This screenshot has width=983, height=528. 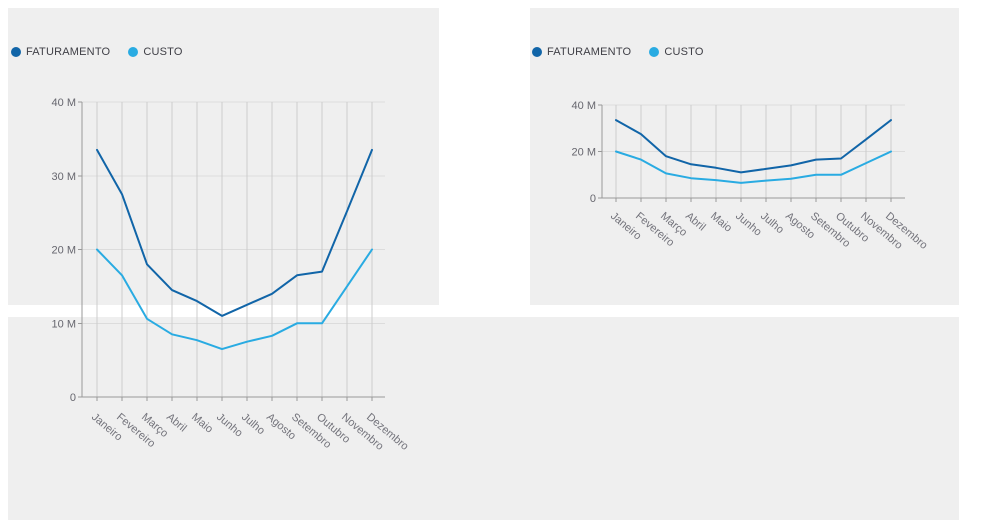 What do you see at coordinates (748, 224) in the screenshot?
I see `x-axis-month-label: Junho` at bounding box center [748, 224].